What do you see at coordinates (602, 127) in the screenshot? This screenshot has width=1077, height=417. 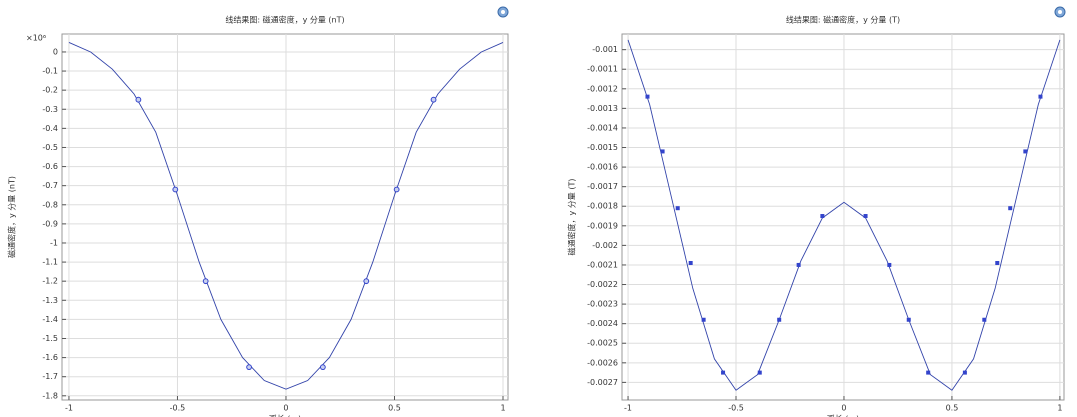 I see `y-tick-label: -0.0014` at bounding box center [602, 127].